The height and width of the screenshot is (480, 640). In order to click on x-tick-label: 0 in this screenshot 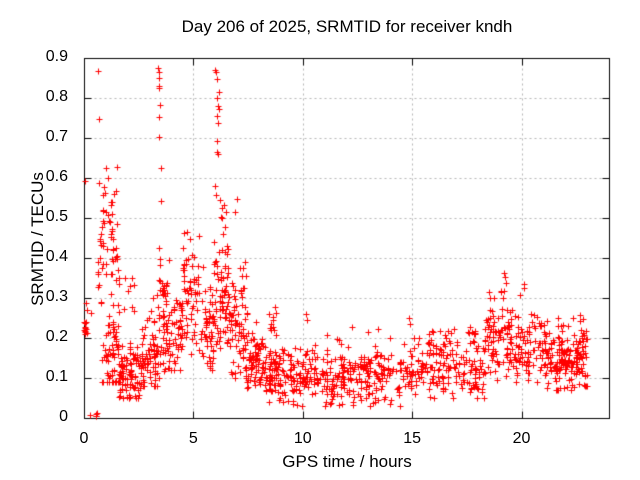, I will do `click(84, 438)`.